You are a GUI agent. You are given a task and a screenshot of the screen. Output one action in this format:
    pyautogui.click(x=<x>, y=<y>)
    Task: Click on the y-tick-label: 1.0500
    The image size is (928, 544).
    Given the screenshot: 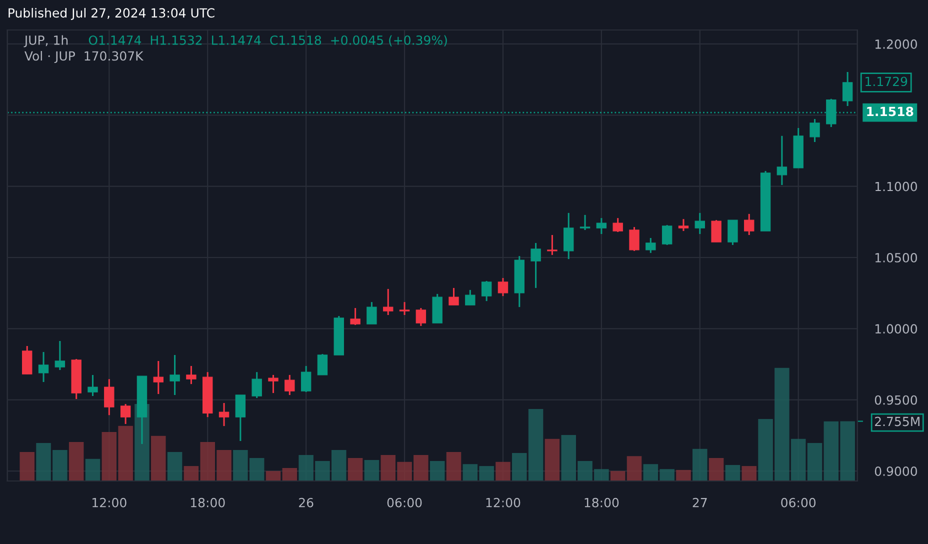 What is the action you would take?
    pyautogui.click(x=896, y=257)
    